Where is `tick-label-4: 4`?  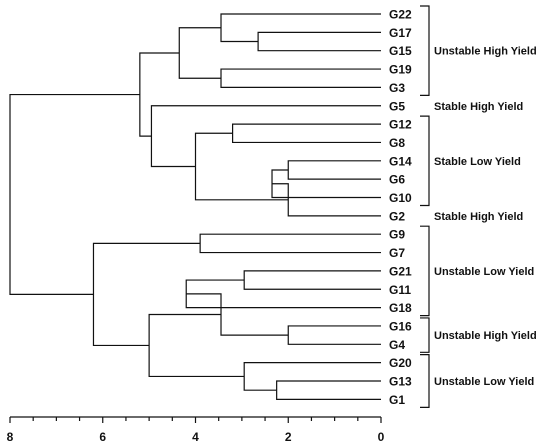
tick-label-4: 4 is located at coordinates (195, 437).